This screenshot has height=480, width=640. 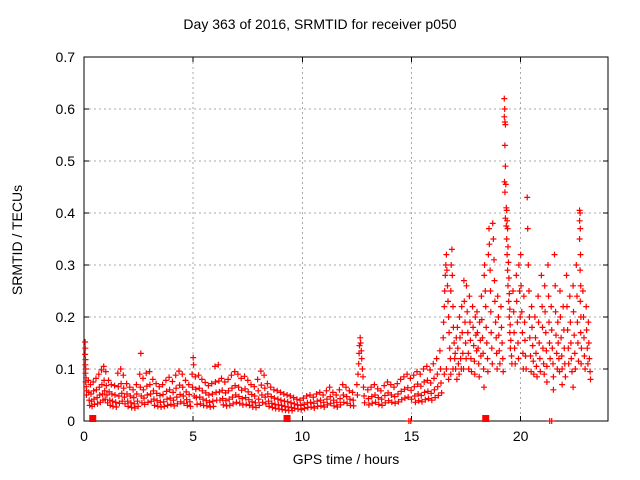 What do you see at coordinates (84, 436) in the screenshot?
I see `x-tick-label: 0` at bounding box center [84, 436].